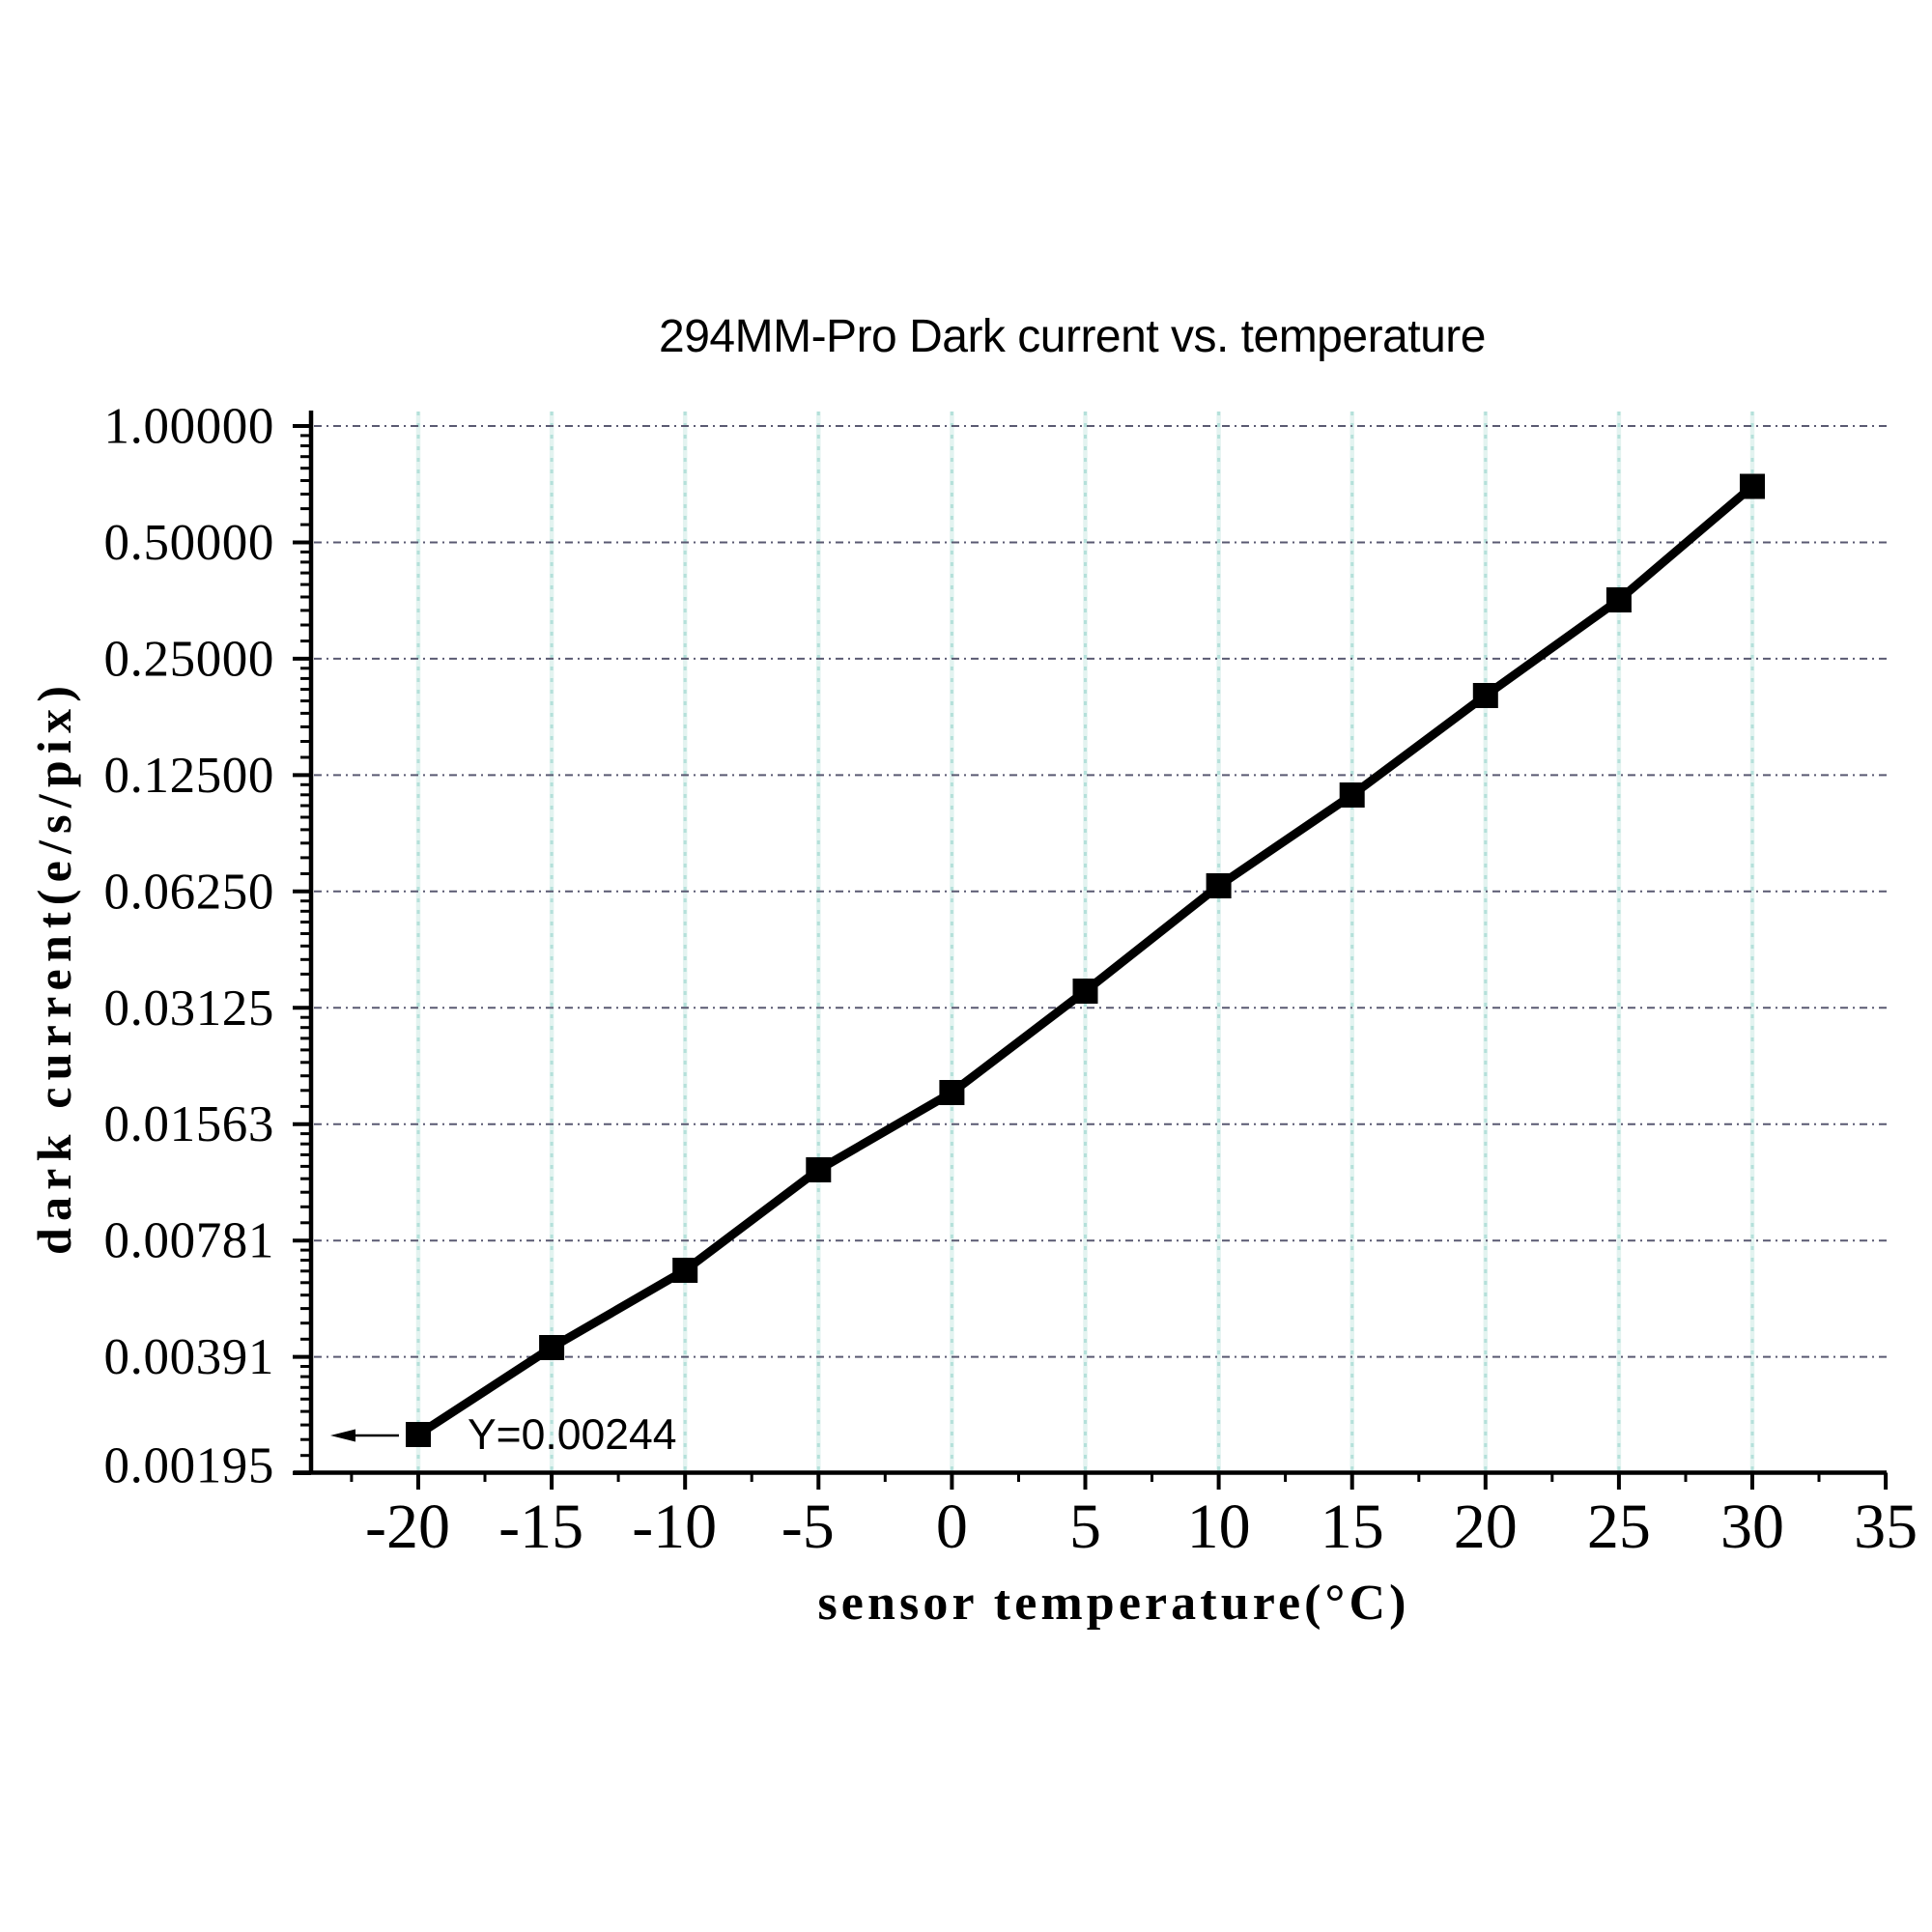 The image size is (1932, 1932). I want to click on svg-text: 10, so click(1219, 1527).